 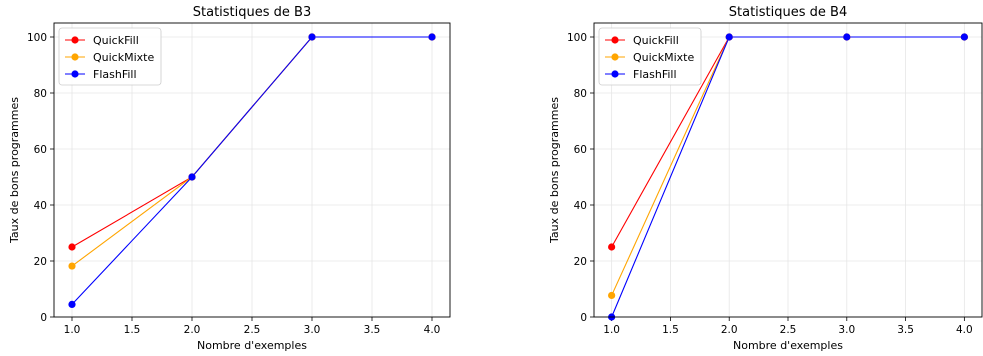 What do you see at coordinates (788, 12) in the screenshot?
I see `chart-title: Statistiques de B4` at bounding box center [788, 12].